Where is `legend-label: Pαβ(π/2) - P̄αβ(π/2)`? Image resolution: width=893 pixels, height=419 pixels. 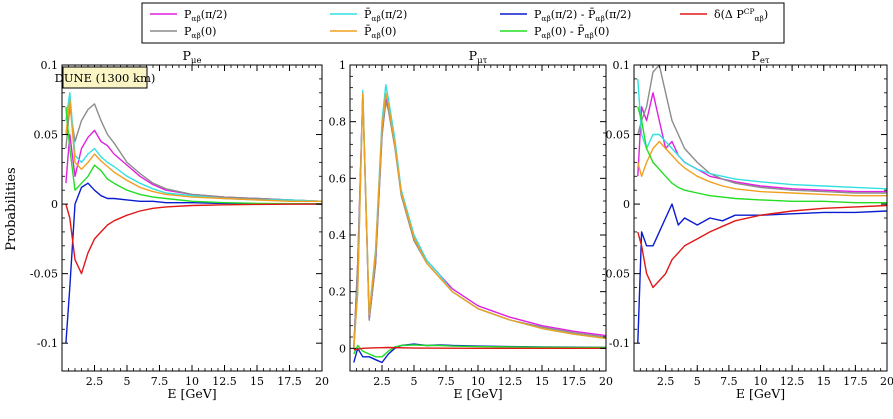 legend-label: Pαβ(π/2) - P̄αβ(π/2) is located at coordinates (582, 15).